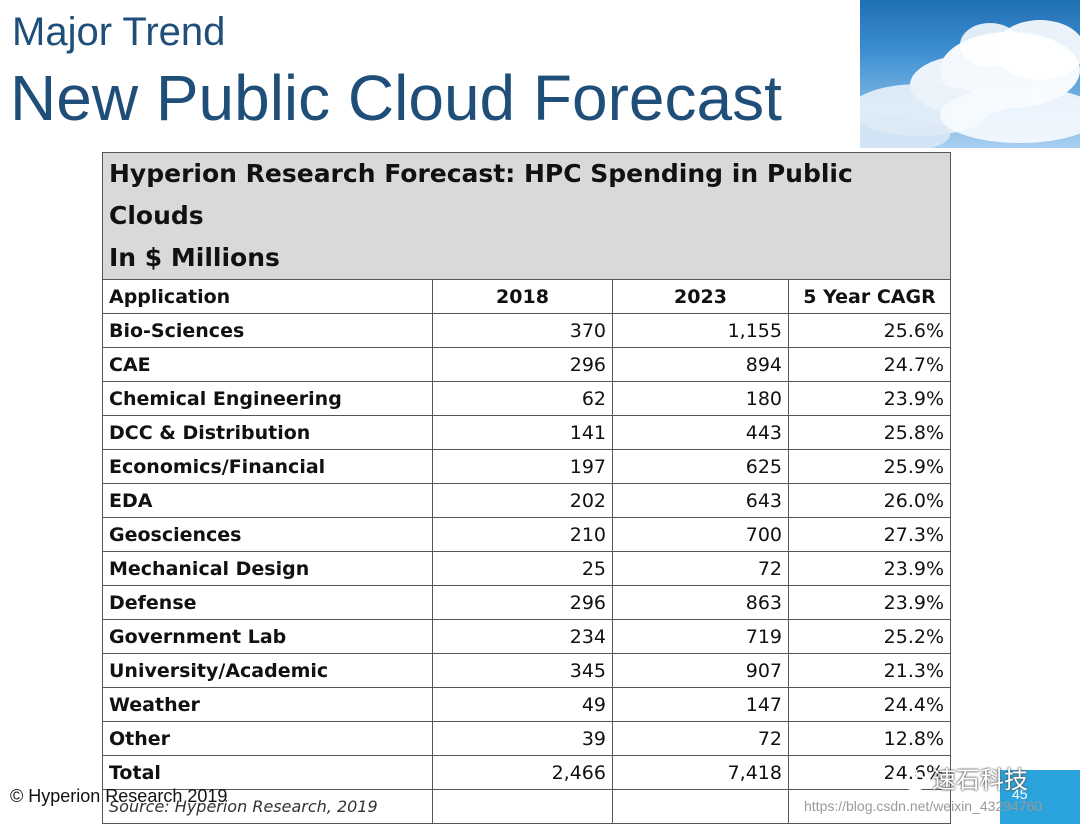  Describe the element at coordinates (869, 772) in the screenshot. I see `total-cagr: 24.6%` at that location.